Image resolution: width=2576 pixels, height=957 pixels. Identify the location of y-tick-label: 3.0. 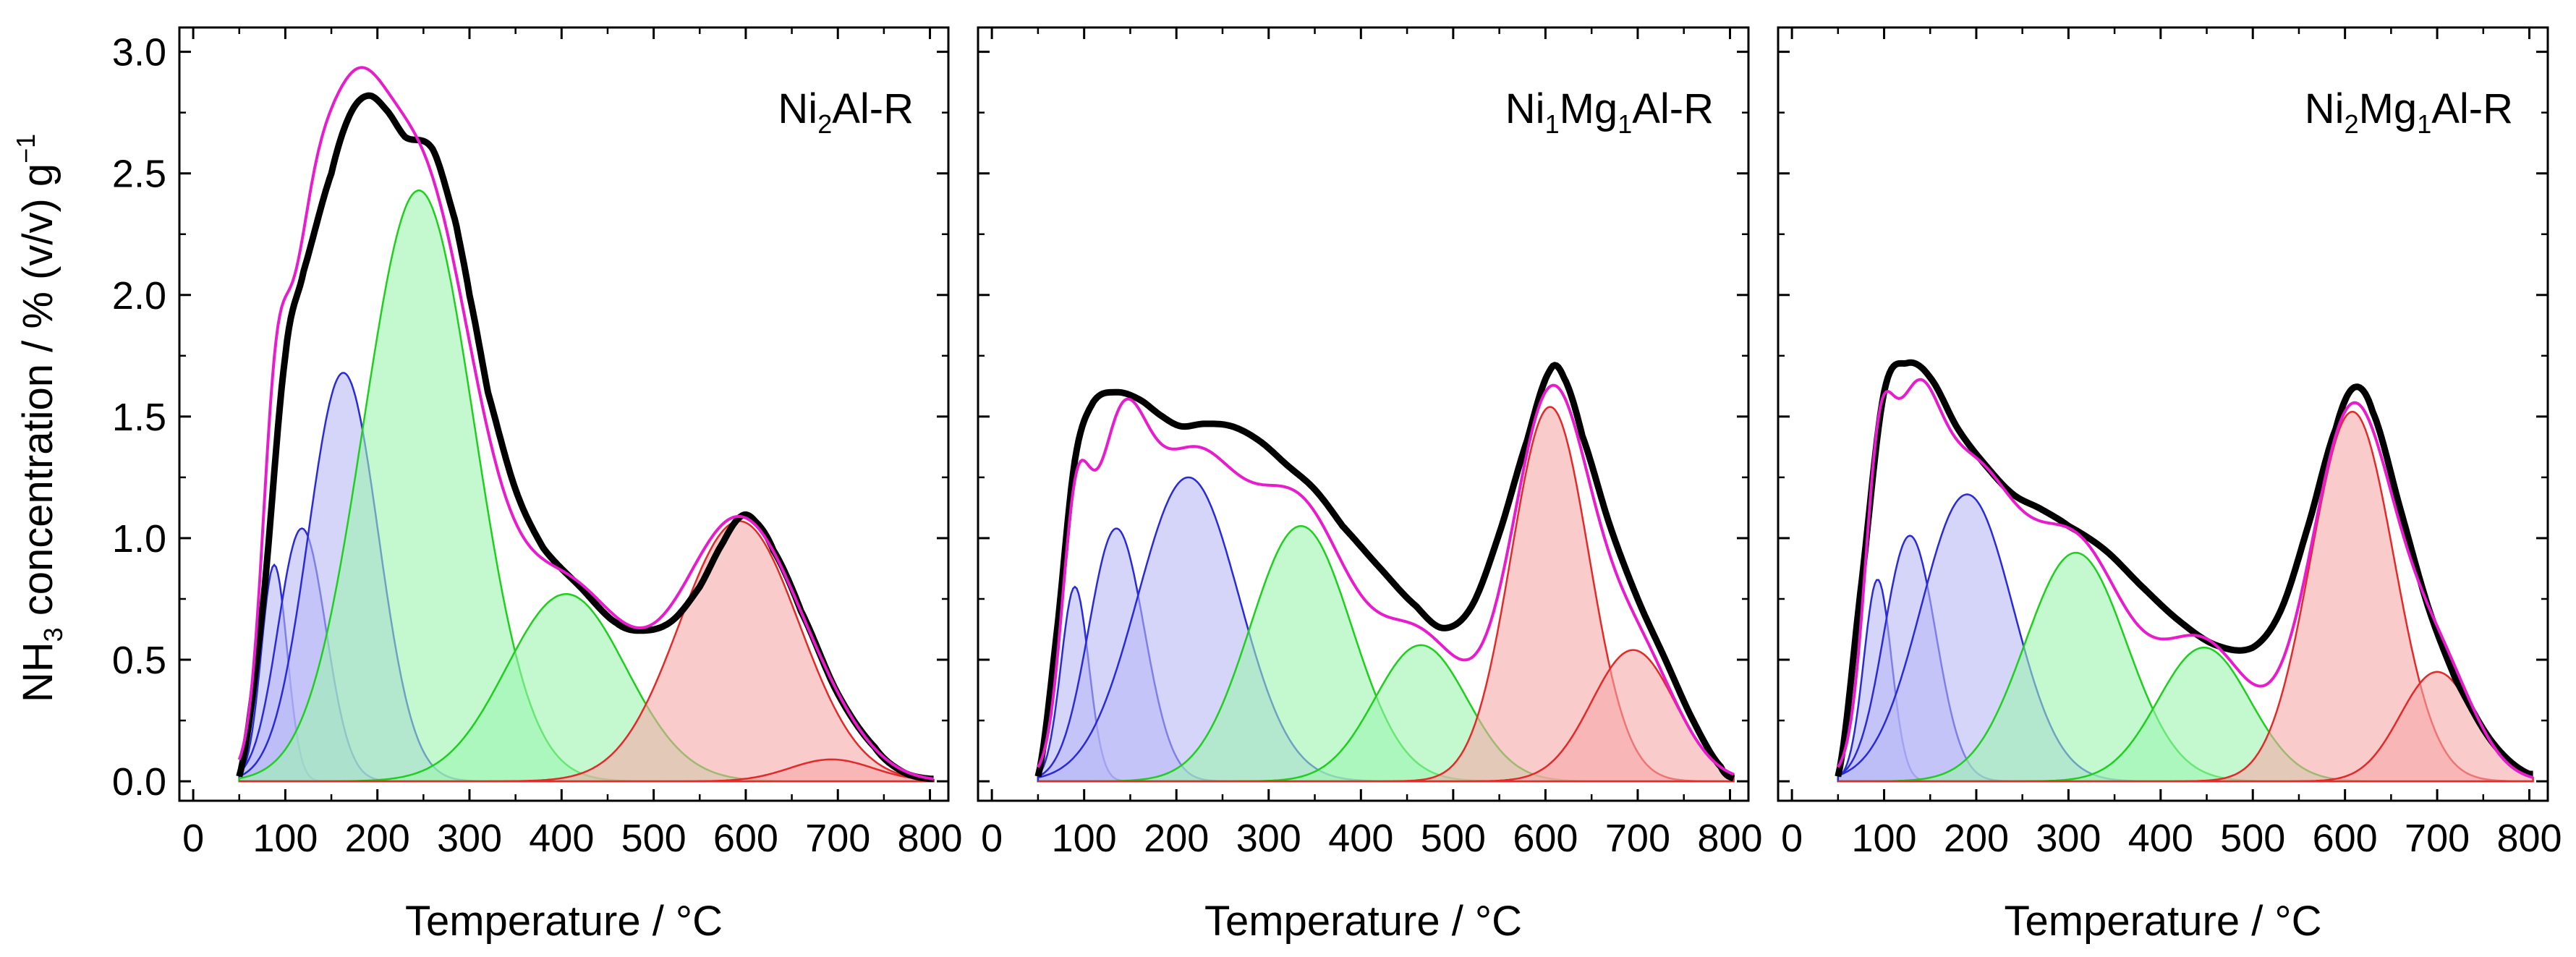
(139, 53).